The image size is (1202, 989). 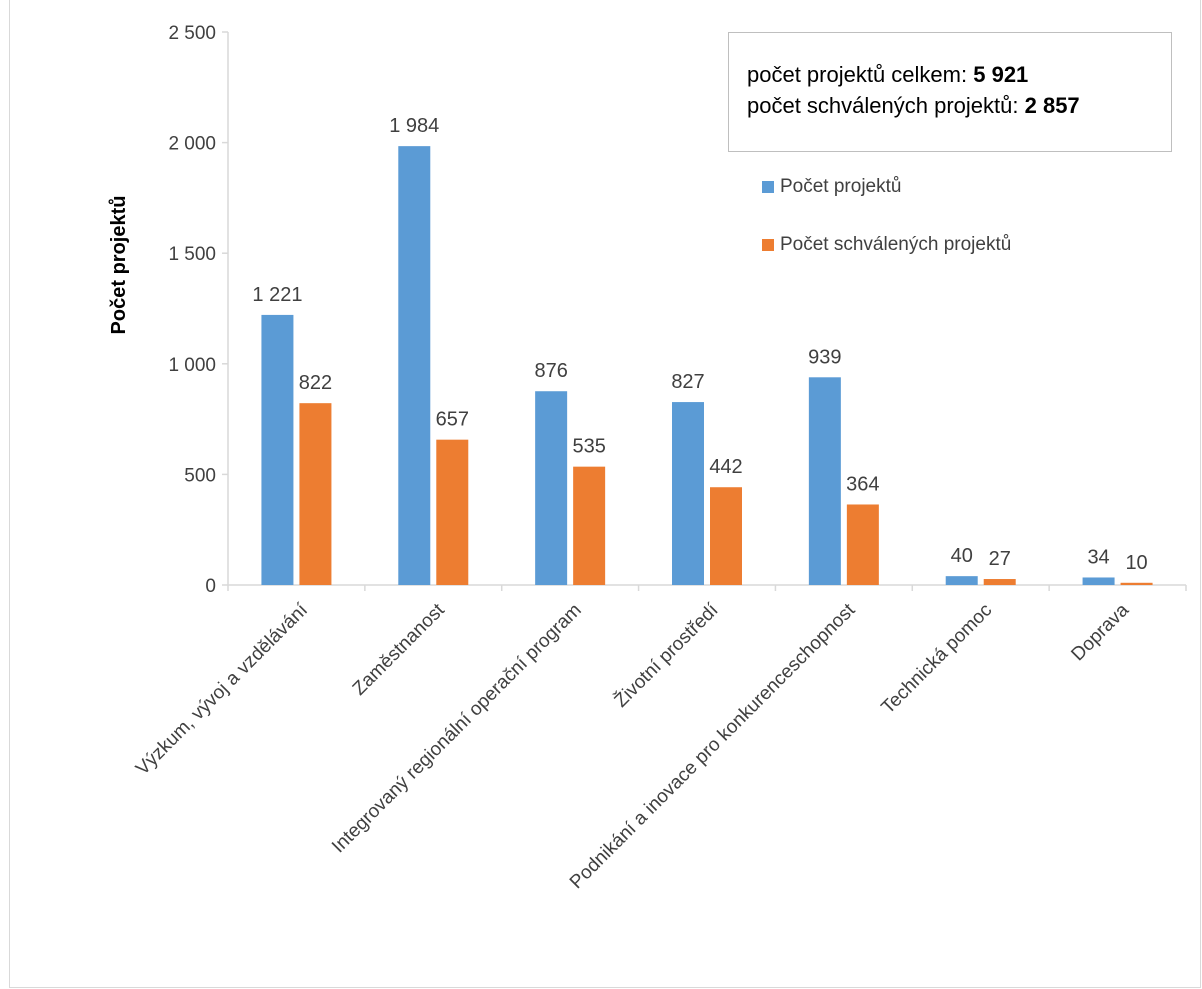 What do you see at coordinates (1100, 632) in the screenshot?
I see `category-label: Doprava` at bounding box center [1100, 632].